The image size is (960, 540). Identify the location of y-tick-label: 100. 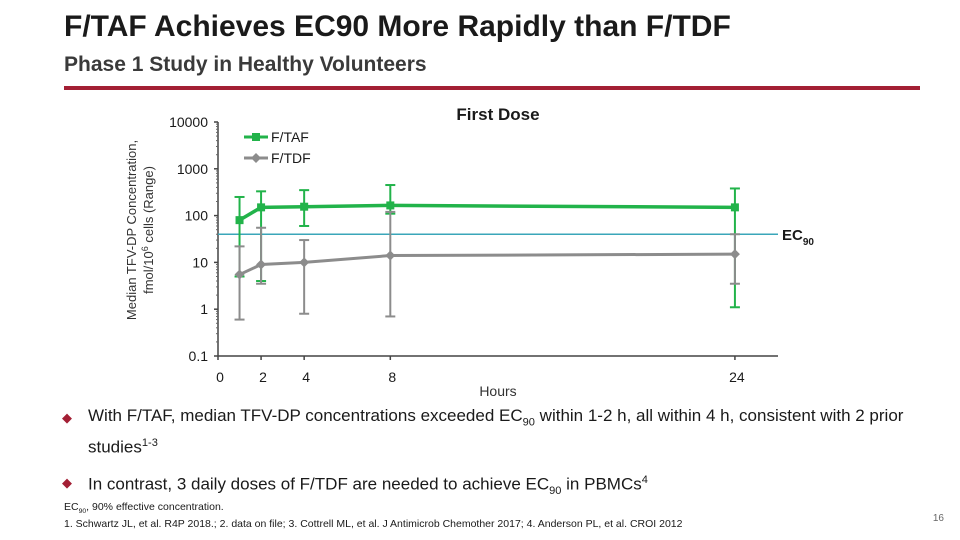
(197, 216).